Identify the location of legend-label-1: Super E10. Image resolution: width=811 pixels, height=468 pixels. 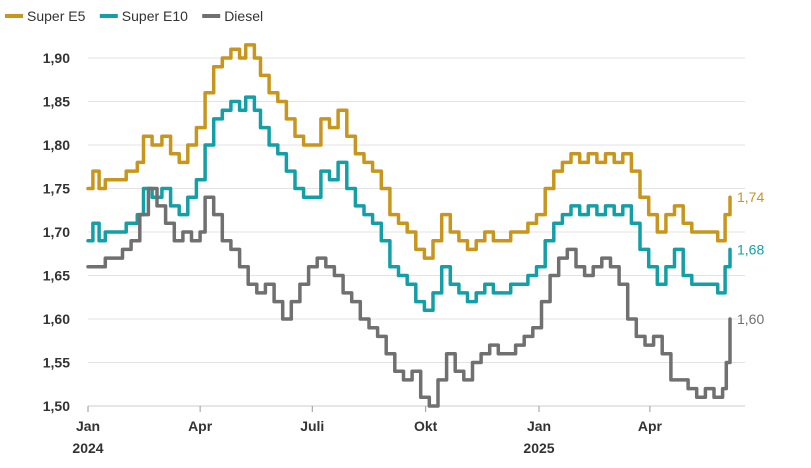
(155, 16).